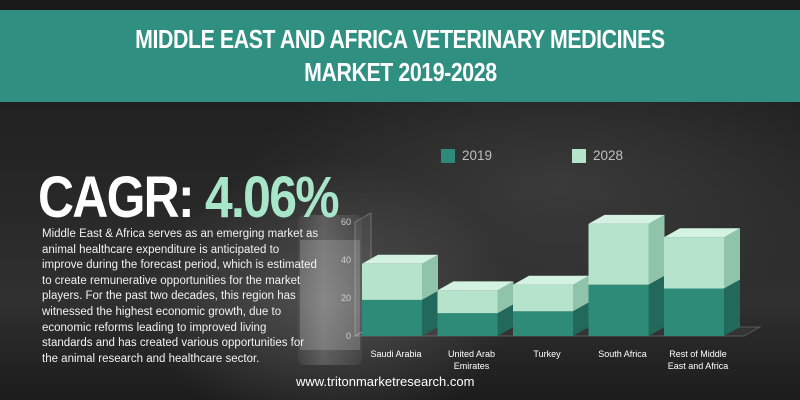  What do you see at coordinates (608, 155) in the screenshot?
I see `legend-label-2028: 2028` at bounding box center [608, 155].